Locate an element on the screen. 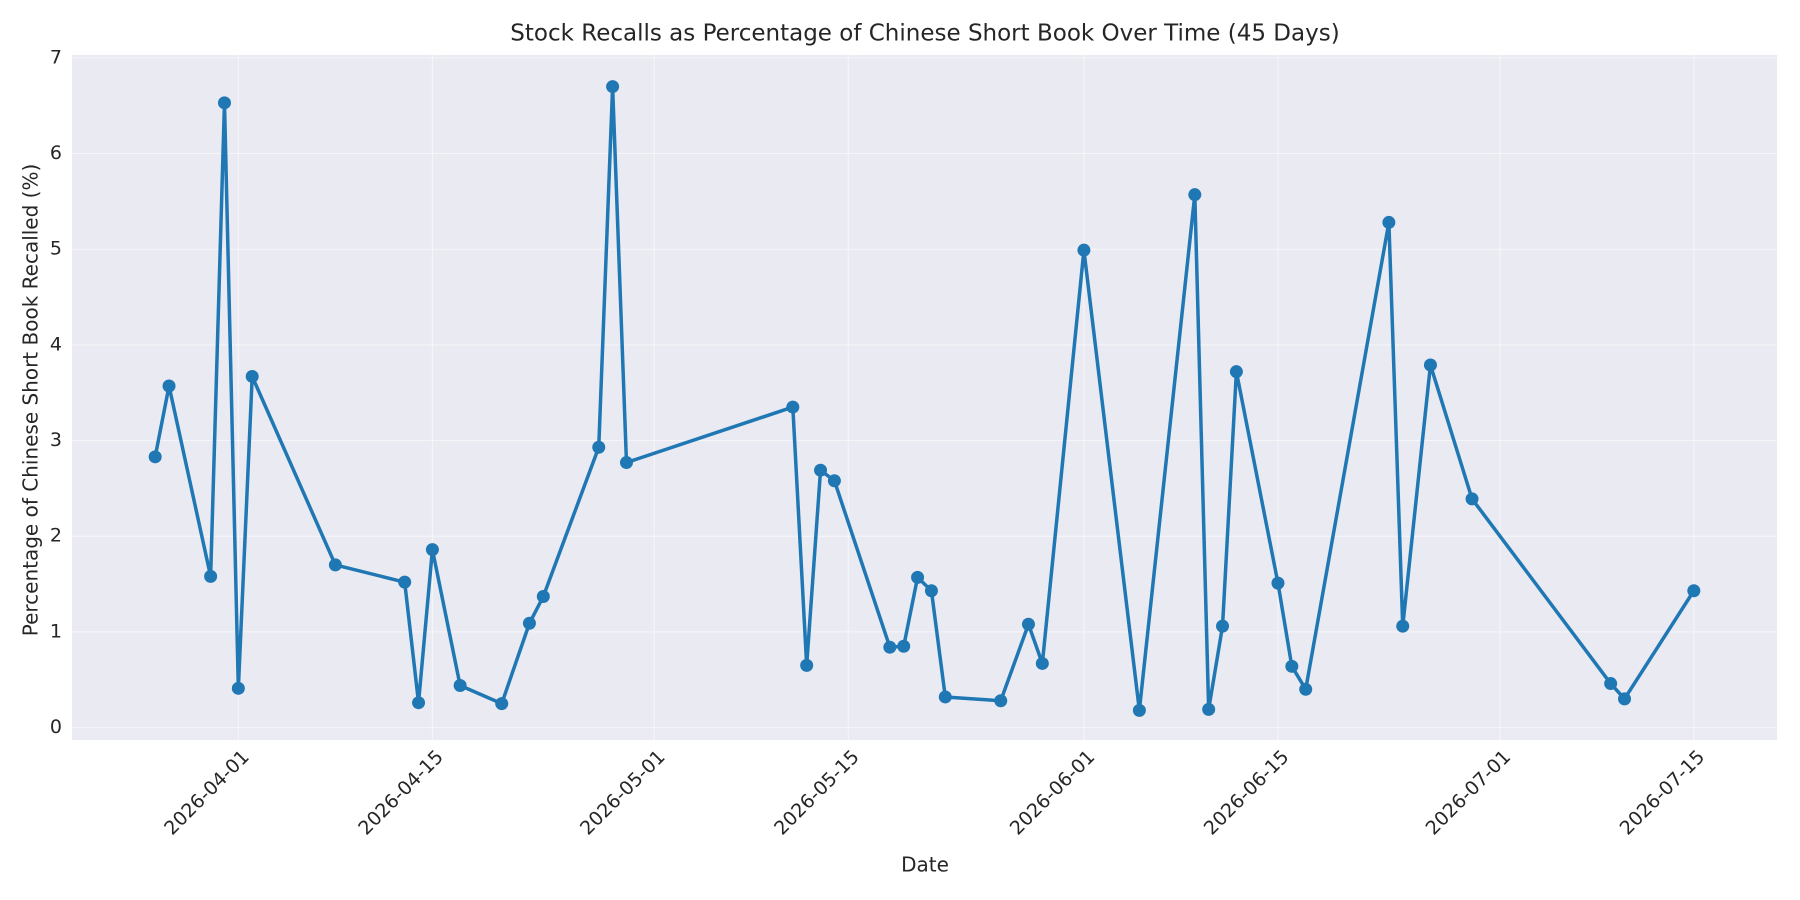  x-tick-label: 2026-06-01 is located at coordinates (1053, 793).